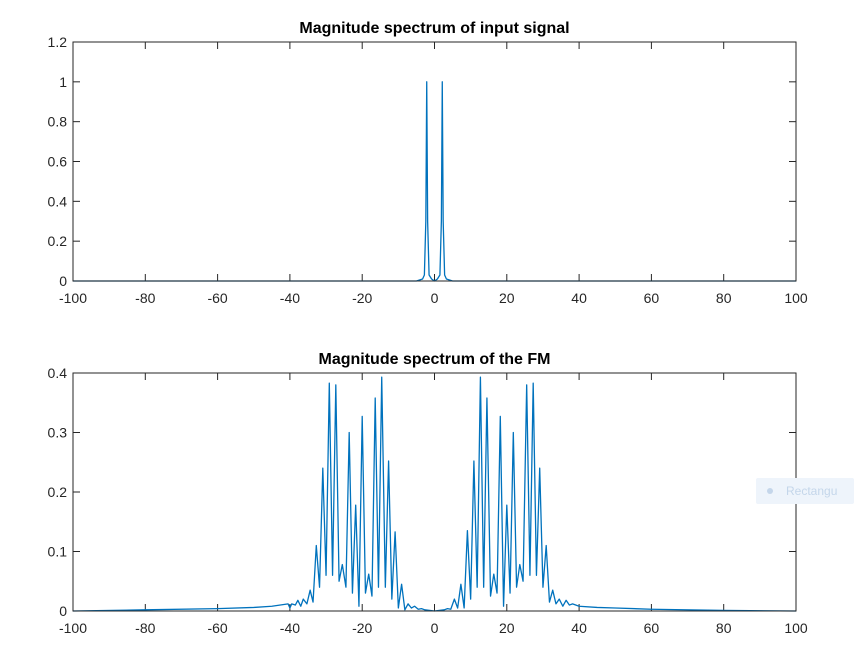 This screenshot has height=664, width=854. What do you see at coordinates (435, 359) in the screenshot?
I see `chart-title: Magnitude spectrum of the FM` at bounding box center [435, 359].